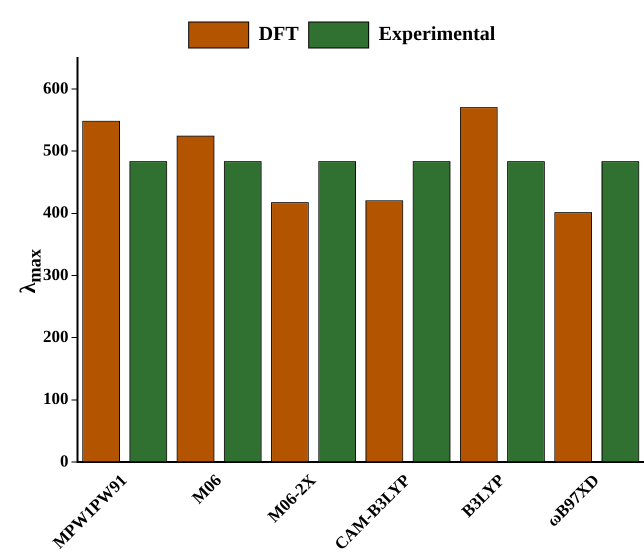 The width and height of the screenshot is (644, 558). What do you see at coordinates (55, 88) in the screenshot?
I see `y-tick-label: 600` at bounding box center [55, 88].